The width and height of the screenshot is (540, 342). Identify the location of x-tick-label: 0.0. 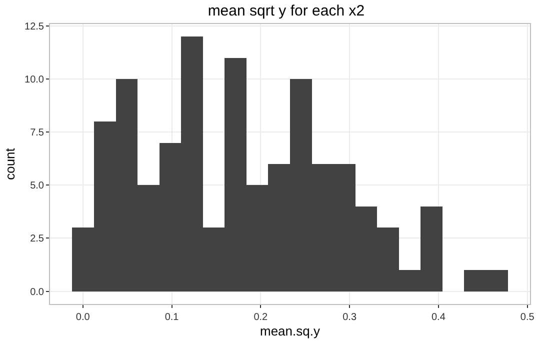
(83, 317).